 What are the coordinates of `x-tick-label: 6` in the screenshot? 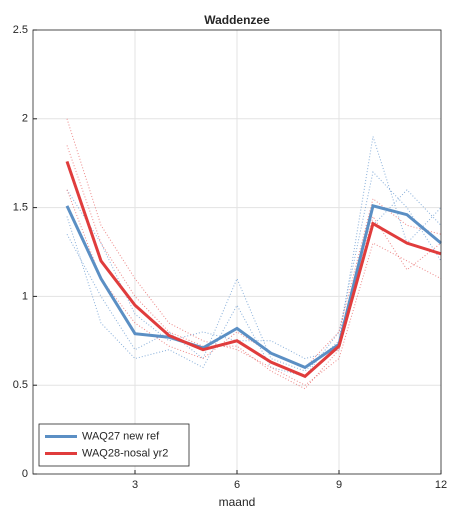 It's located at (237, 485).